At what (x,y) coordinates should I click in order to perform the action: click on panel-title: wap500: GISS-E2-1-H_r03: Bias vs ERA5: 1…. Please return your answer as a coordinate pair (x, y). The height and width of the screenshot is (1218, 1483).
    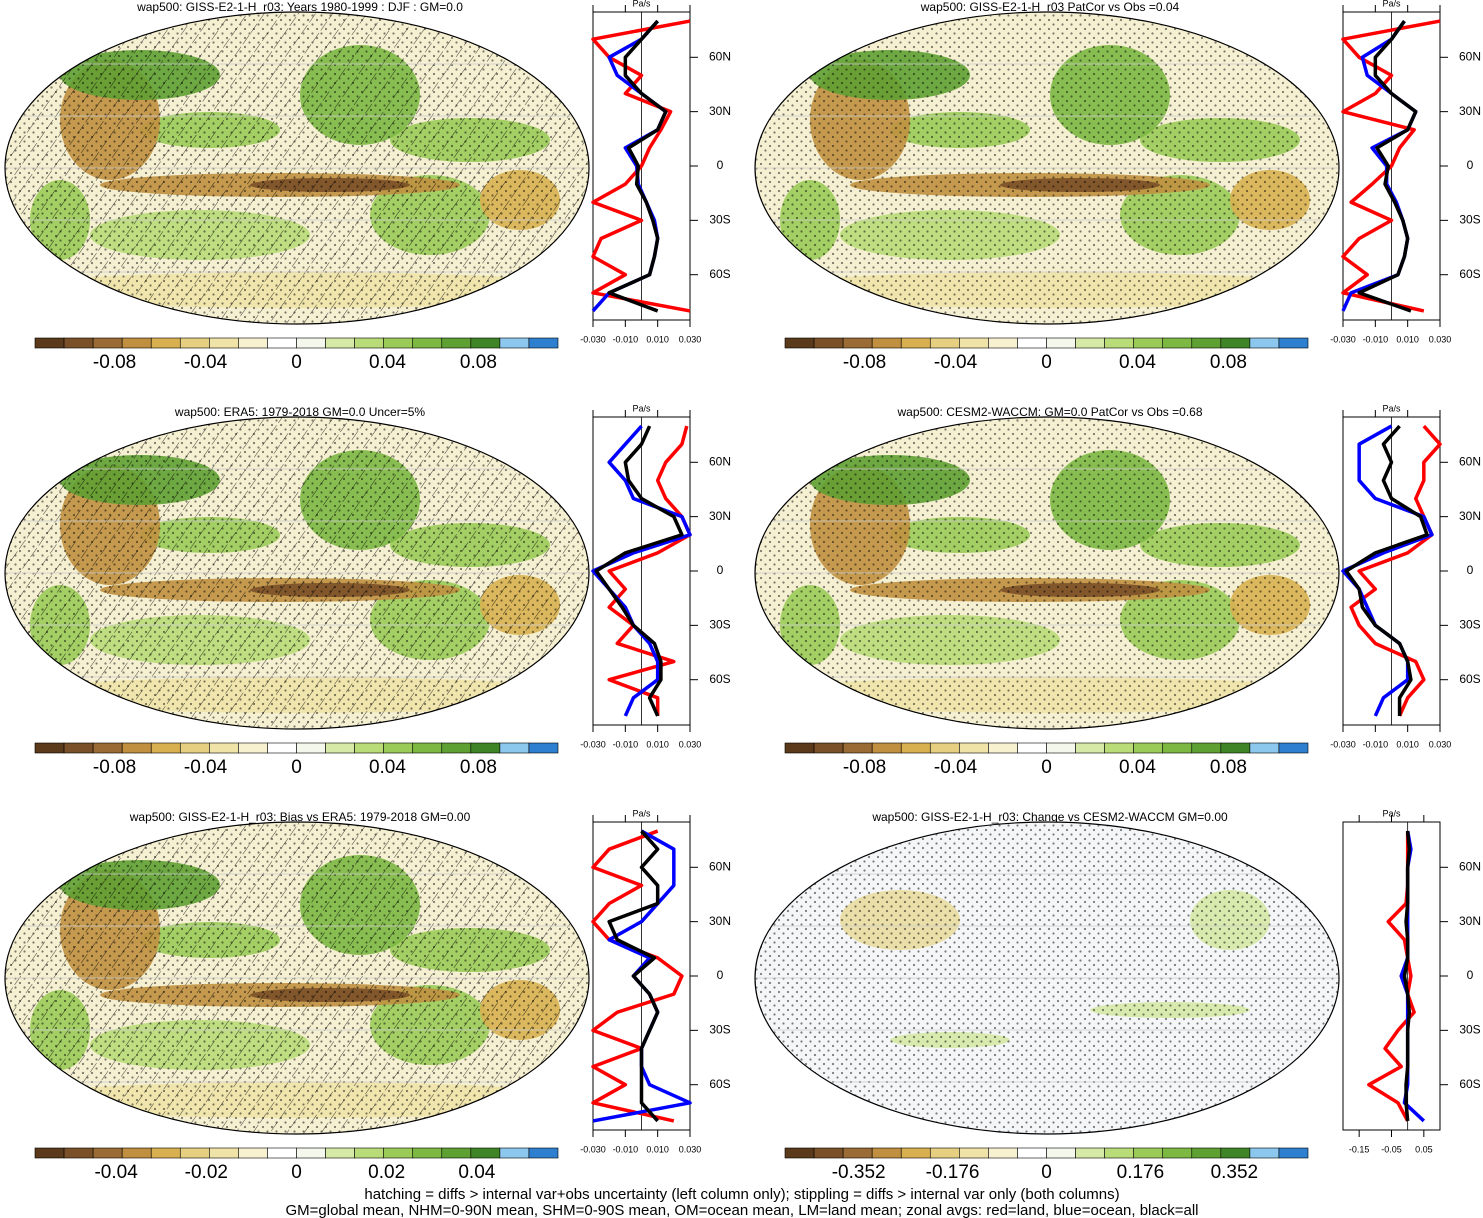
    Looking at the image, I should click on (300, 817).